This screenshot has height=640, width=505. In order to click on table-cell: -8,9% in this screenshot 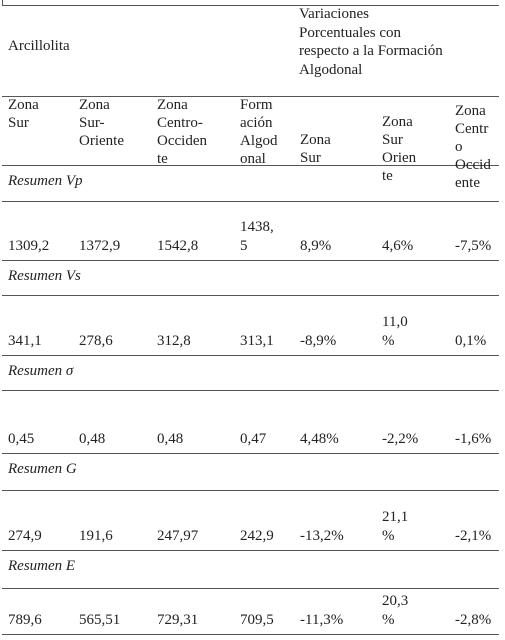, I will do `click(318, 341)`.